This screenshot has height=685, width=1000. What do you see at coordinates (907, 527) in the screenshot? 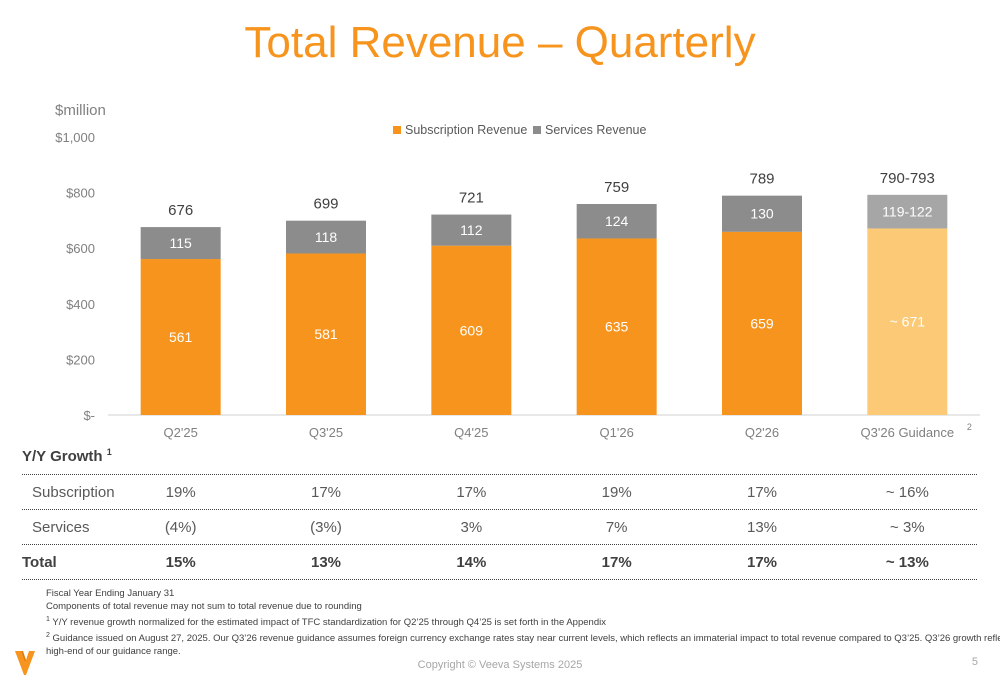
I see `growth-cell: ~ 3%` at bounding box center [907, 527].